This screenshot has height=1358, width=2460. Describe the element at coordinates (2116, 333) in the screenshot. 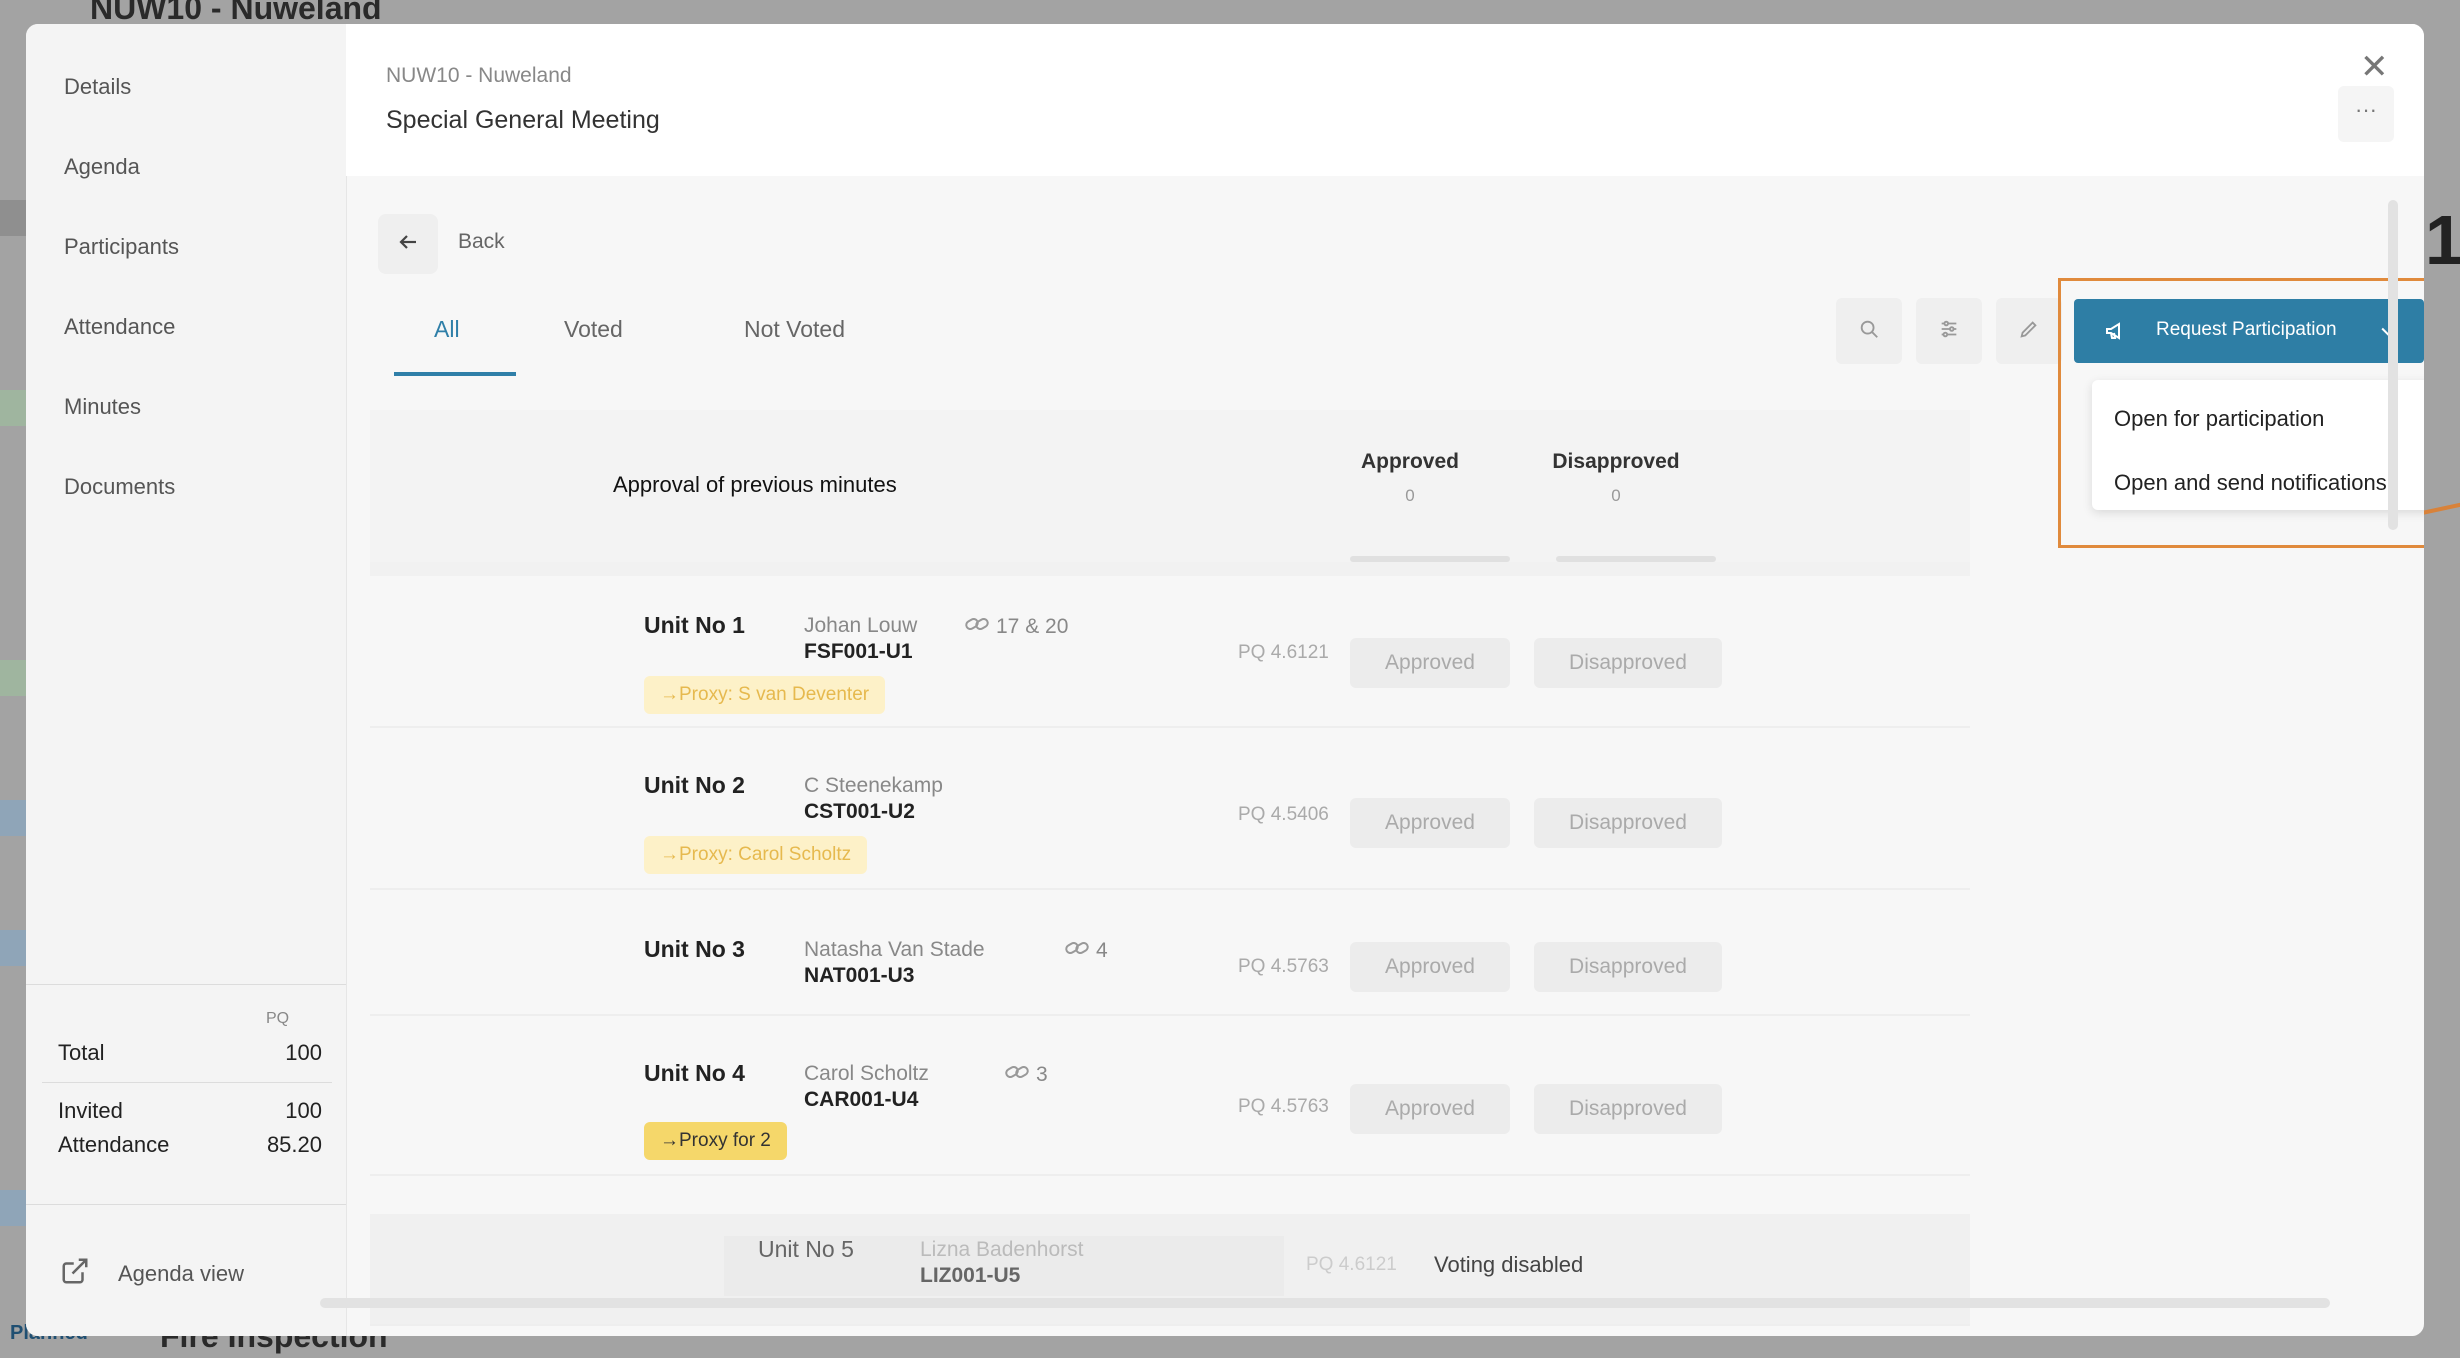

I see `megaphone-icon` at that location.